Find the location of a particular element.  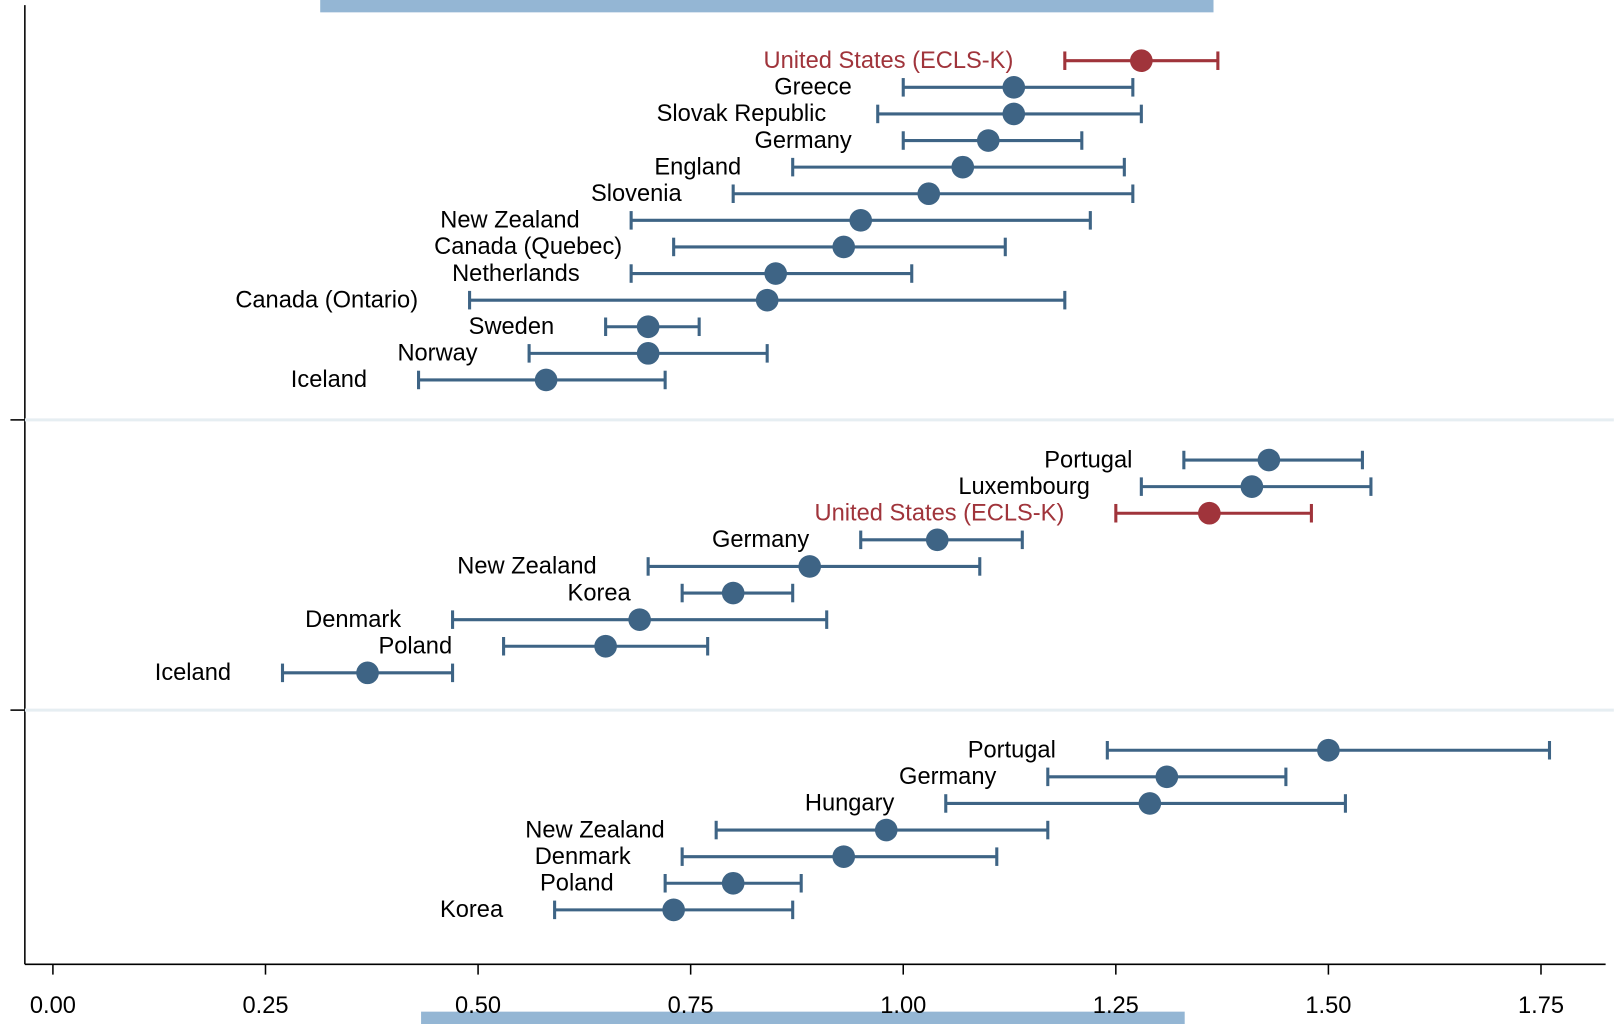

top-bar is located at coordinates (767, 6).